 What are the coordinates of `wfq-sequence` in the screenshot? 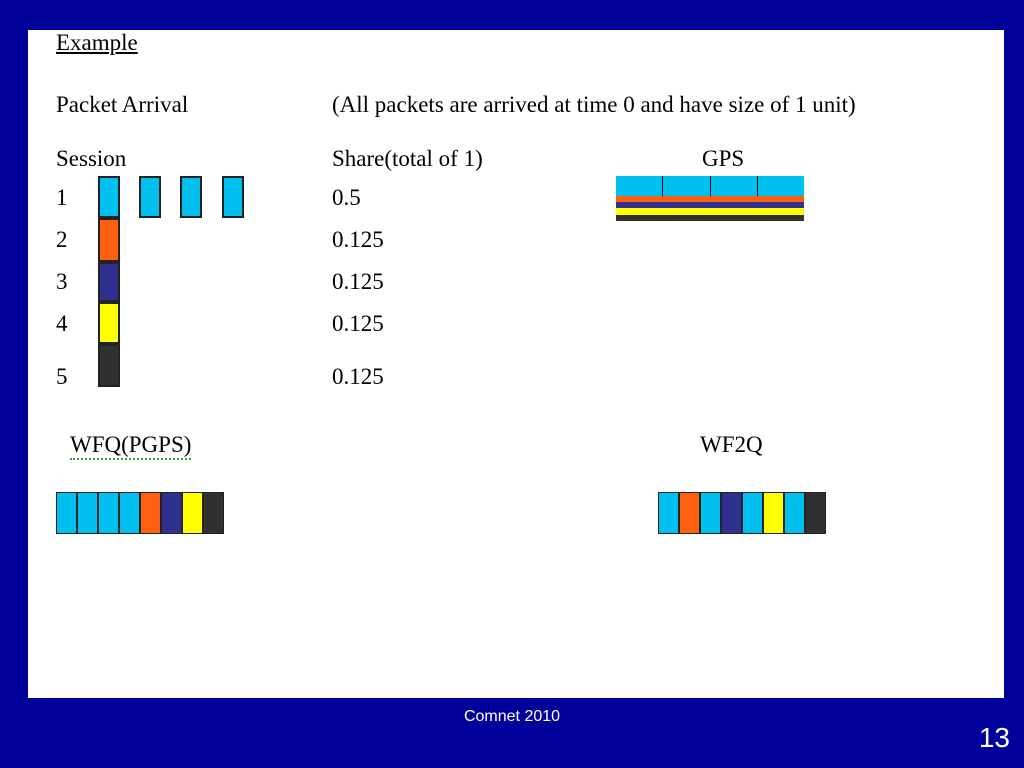 It's located at (140, 513).